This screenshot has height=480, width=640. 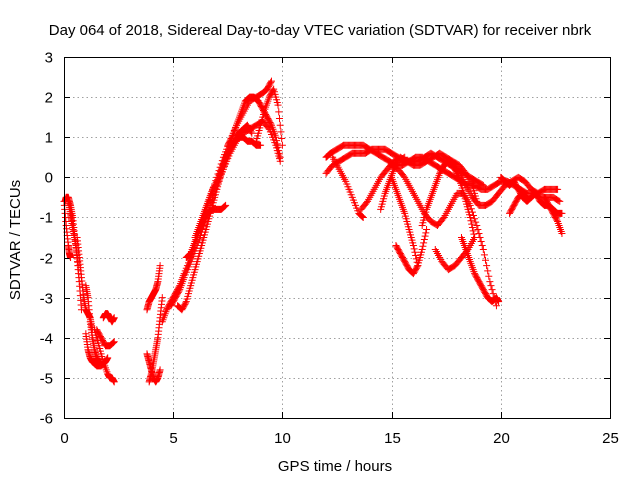 I want to click on y-tick-label: -3, so click(x=46, y=299).